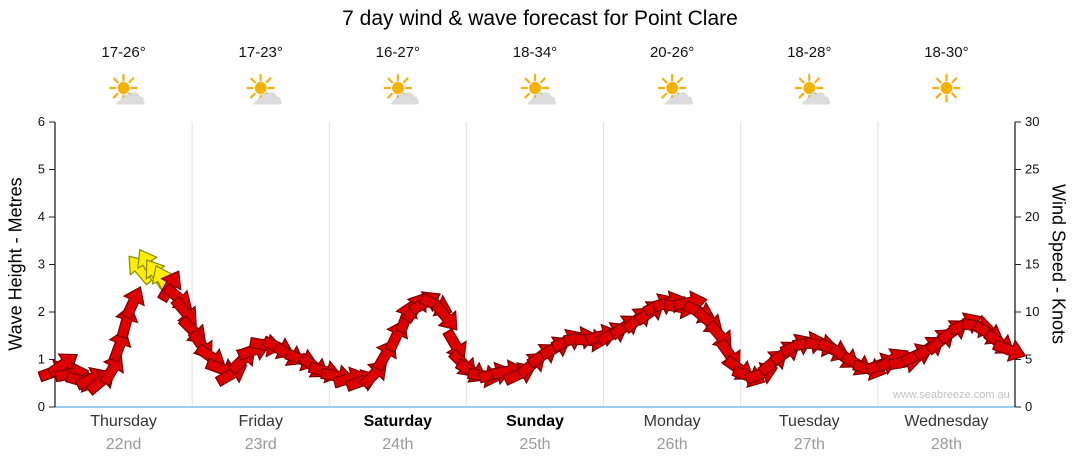 The width and height of the screenshot is (1080, 475). I want to click on day-column: Saturday 24th, so click(397, 433).